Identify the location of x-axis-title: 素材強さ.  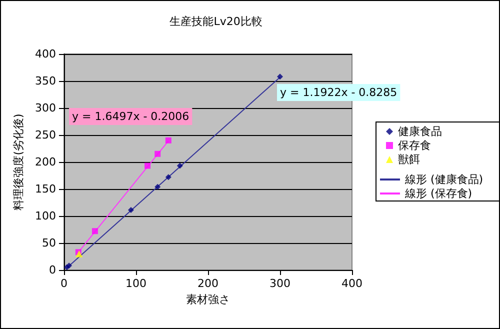
(208, 299).